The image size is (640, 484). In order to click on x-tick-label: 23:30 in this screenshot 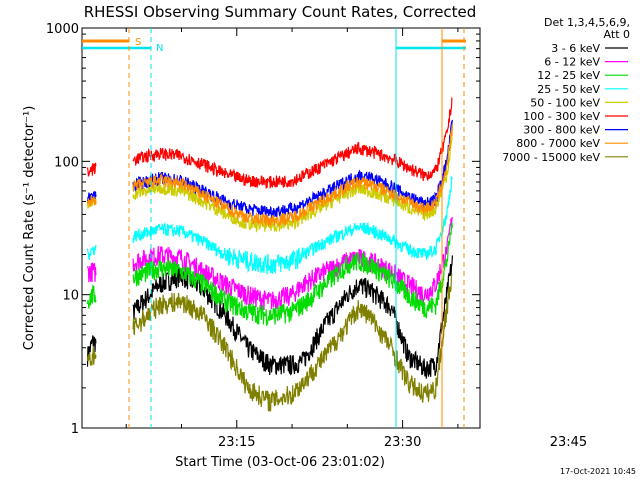, I will do `click(402, 442)`.